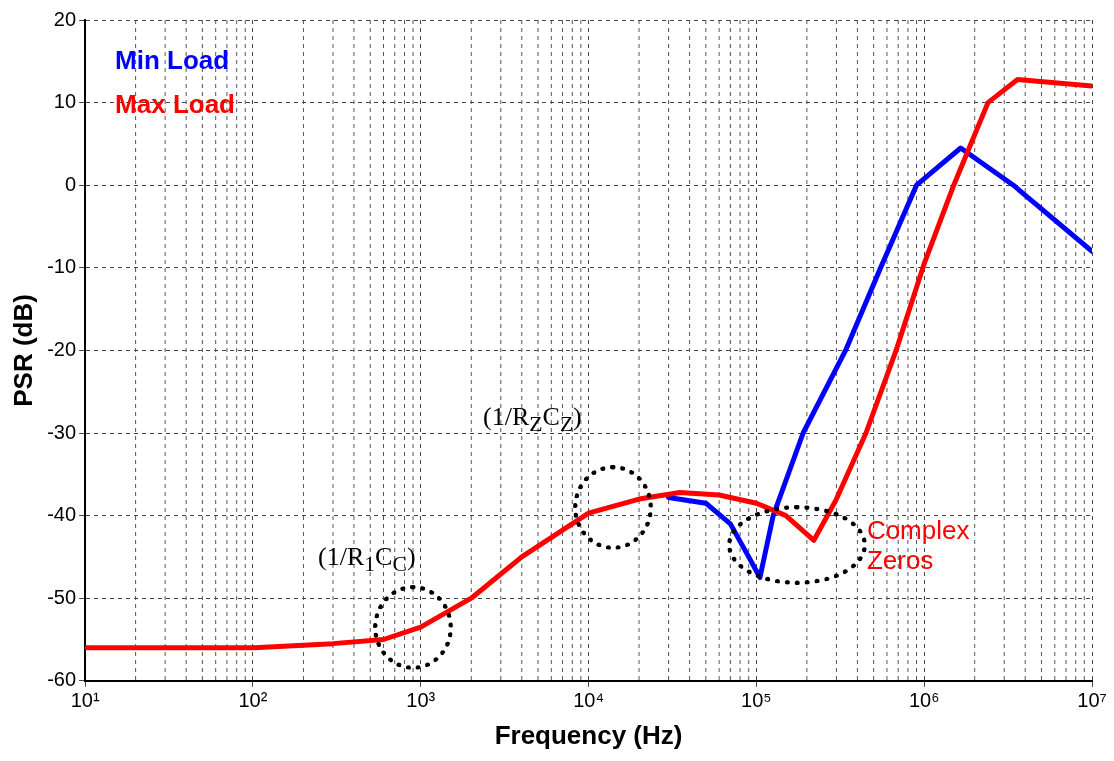 The height and width of the screenshot is (761, 1114). Describe the element at coordinates (62, 266) in the screenshot. I see `y-tick-label: -10` at that location.